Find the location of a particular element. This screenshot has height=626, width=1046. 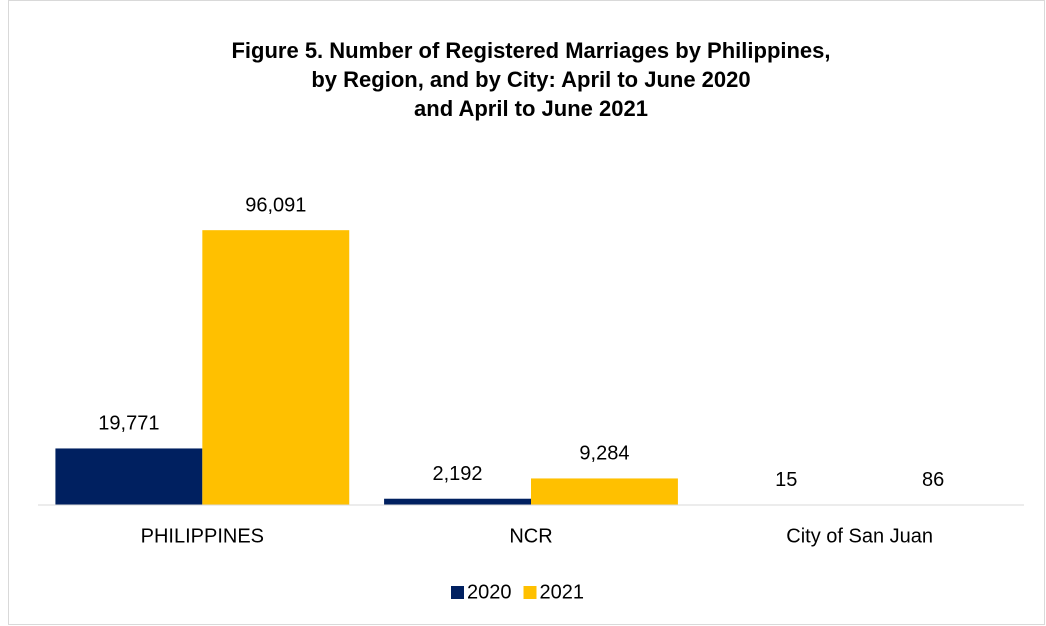

legend-label: 2021 is located at coordinates (562, 592).